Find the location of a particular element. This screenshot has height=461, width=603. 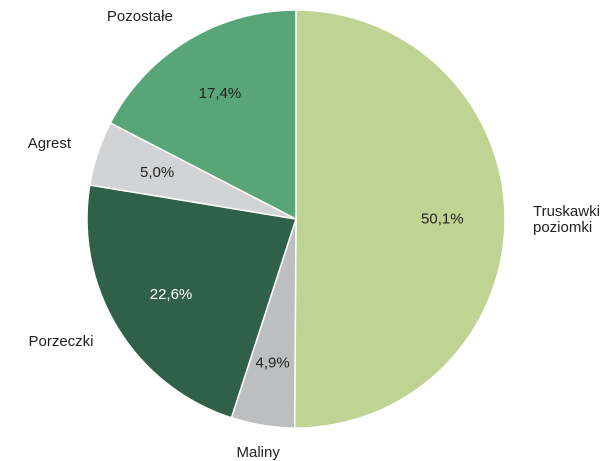

value-label: 50,1% is located at coordinates (442, 218).